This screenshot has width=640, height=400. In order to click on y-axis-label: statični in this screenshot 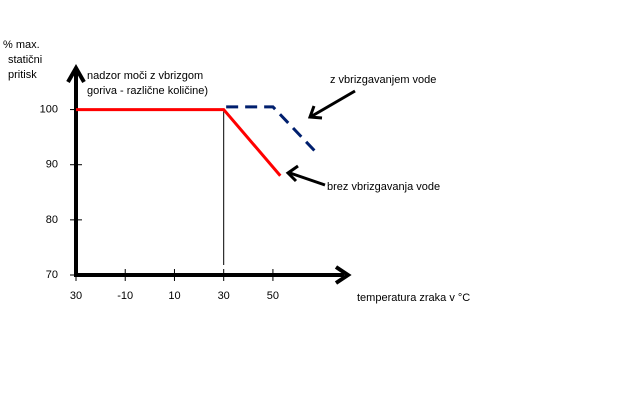, I will do `click(25, 60)`.